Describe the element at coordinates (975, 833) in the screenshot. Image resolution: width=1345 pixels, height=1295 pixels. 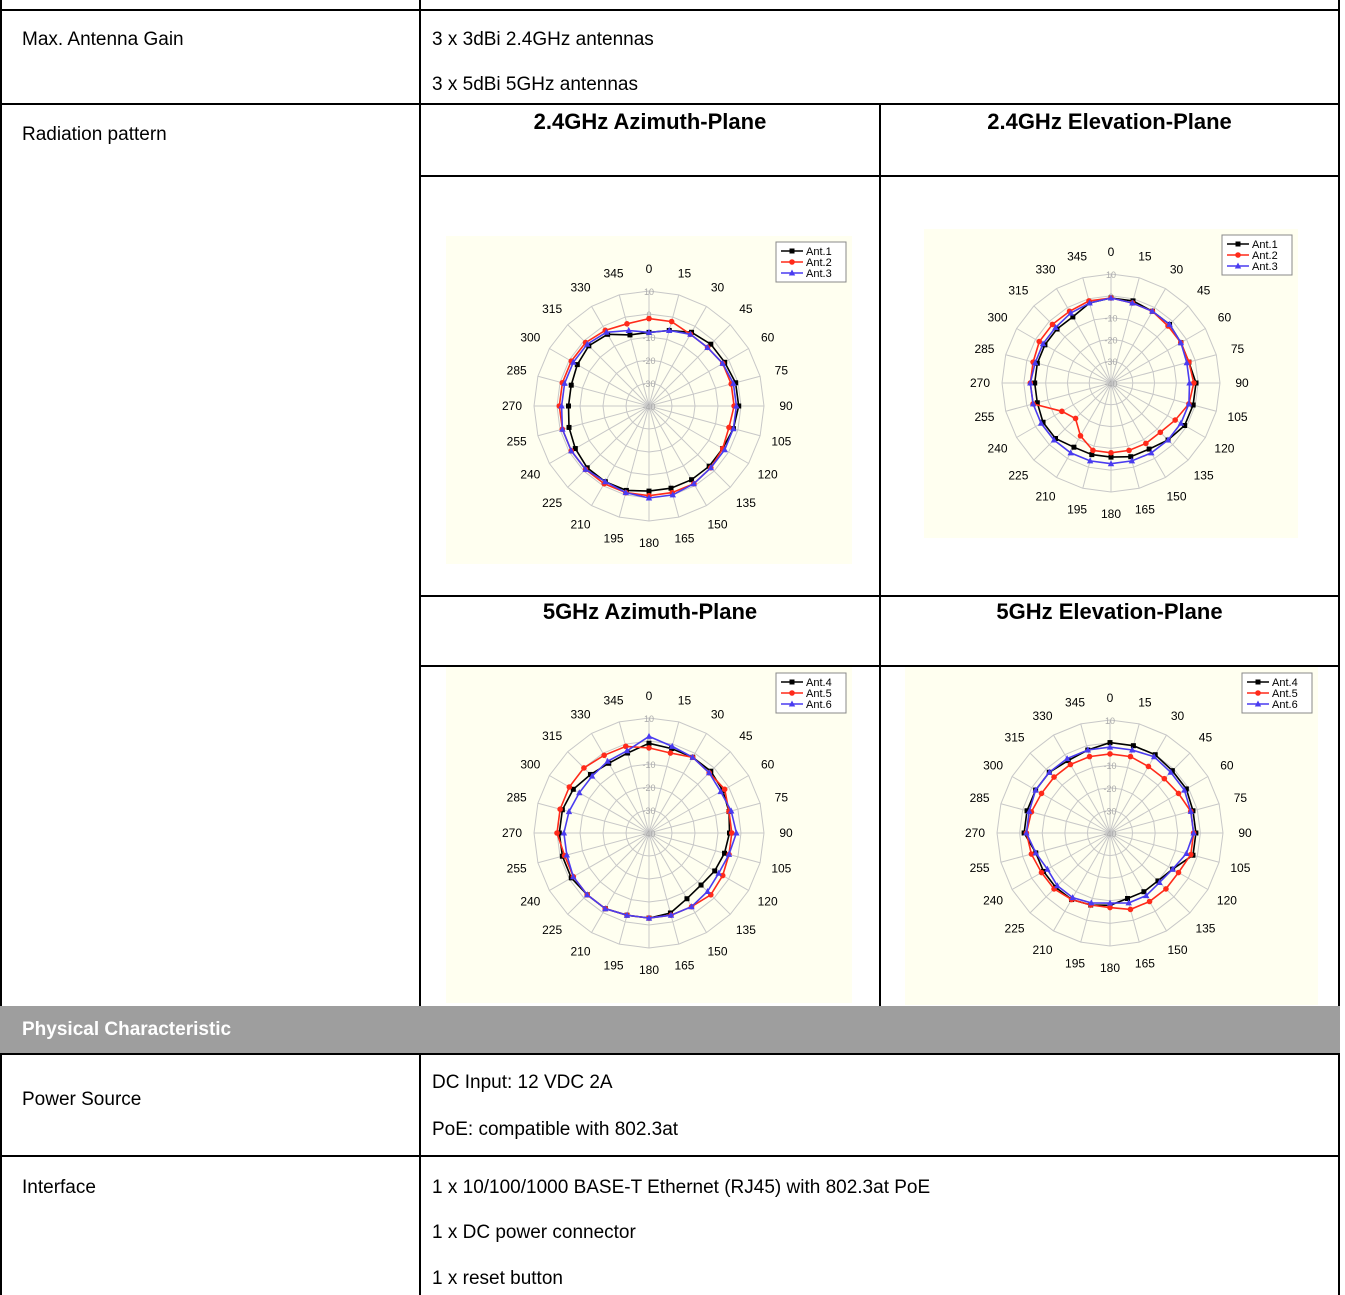
I see `angle-tick-label: 270` at that location.